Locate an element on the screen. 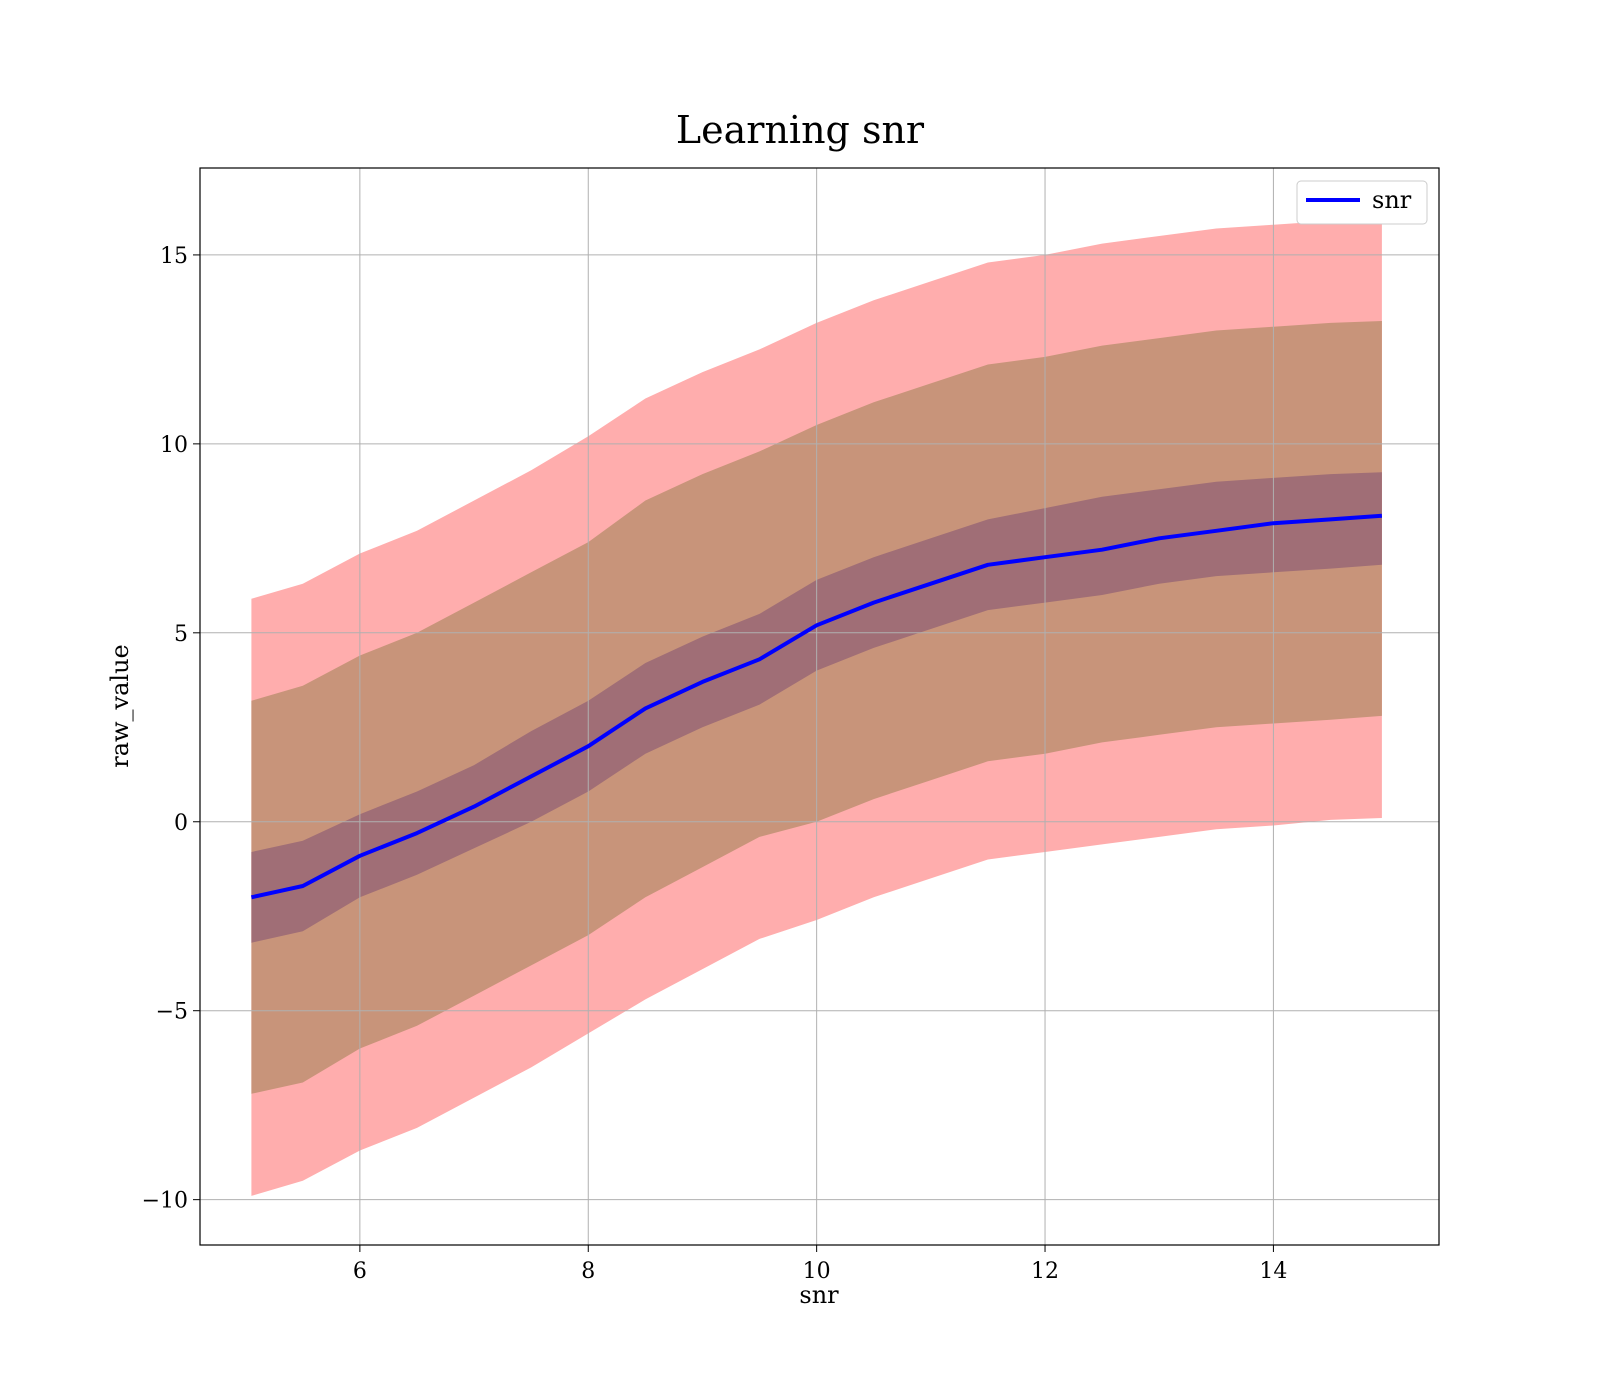 This screenshot has height=1400, width=1600. legend-box is located at coordinates (1362, 202).